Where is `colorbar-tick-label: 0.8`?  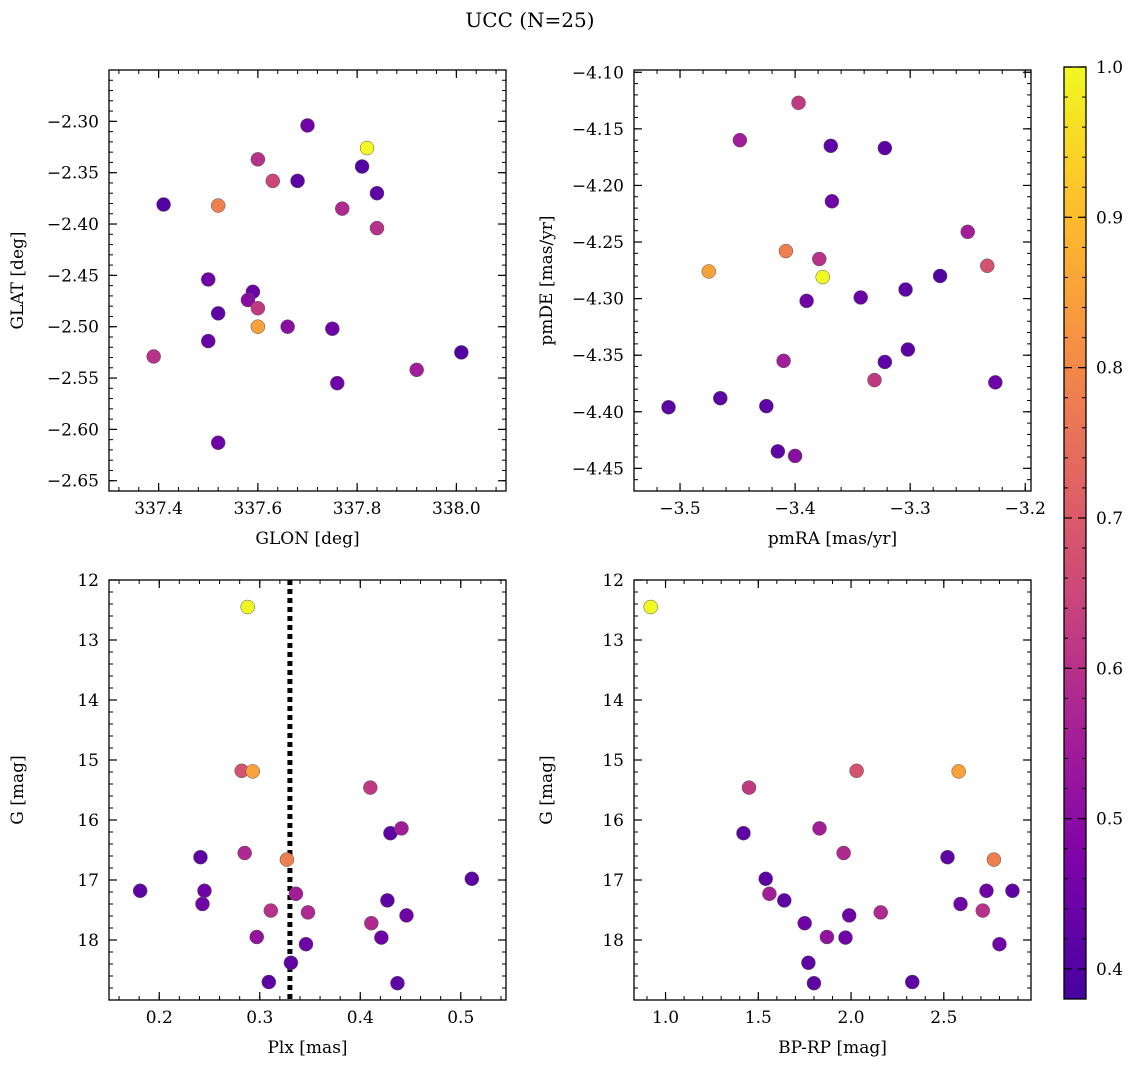
colorbar-tick-label: 0.8 is located at coordinates (1109, 369).